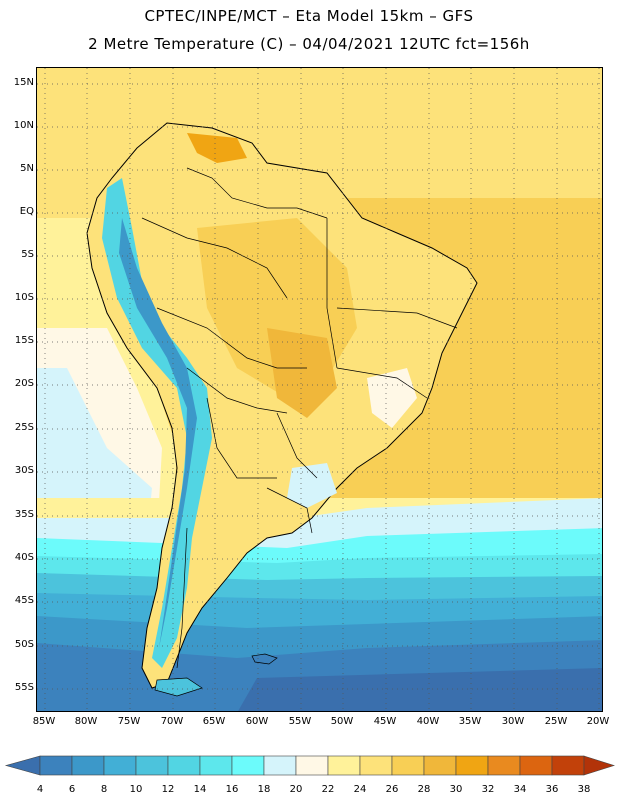 The image size is (618, 800). What do you see at coordinates (332, 293) in the screenshot?
I see `border-brazil-states` at bounding box center [332, 293].